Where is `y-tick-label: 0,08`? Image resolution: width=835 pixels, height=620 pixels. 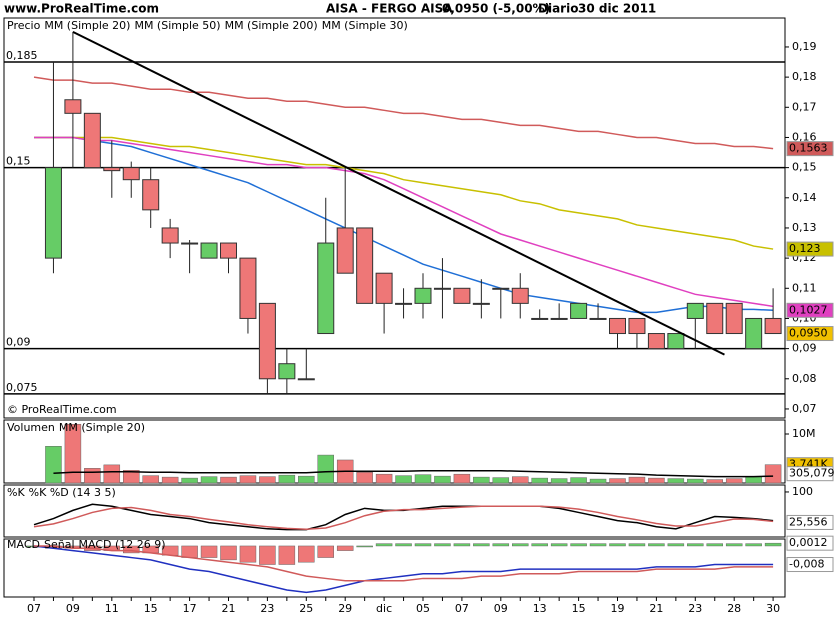 y-tick-label: 0,08 is located at coordinates (804, 378).